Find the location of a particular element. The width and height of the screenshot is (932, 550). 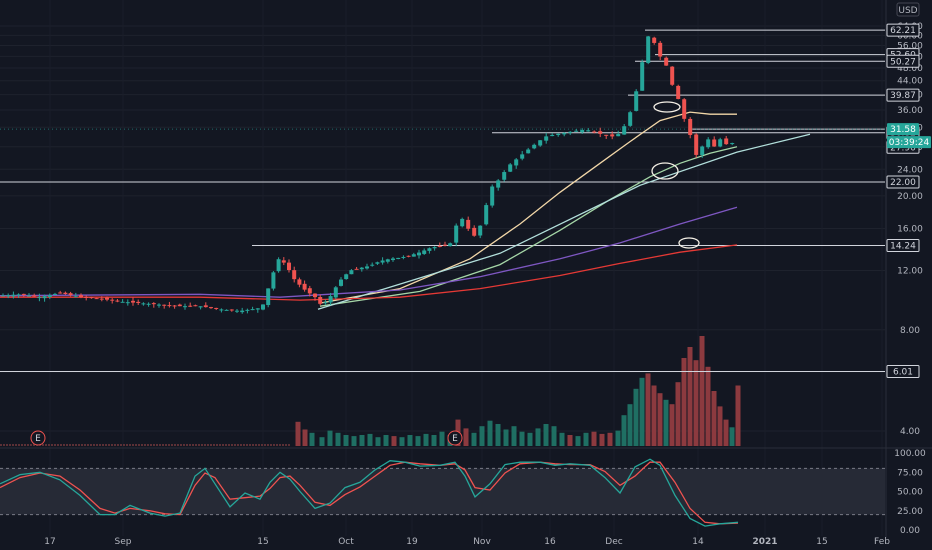

price-tag-label: 22.00 is located at coordinates (903, 183).